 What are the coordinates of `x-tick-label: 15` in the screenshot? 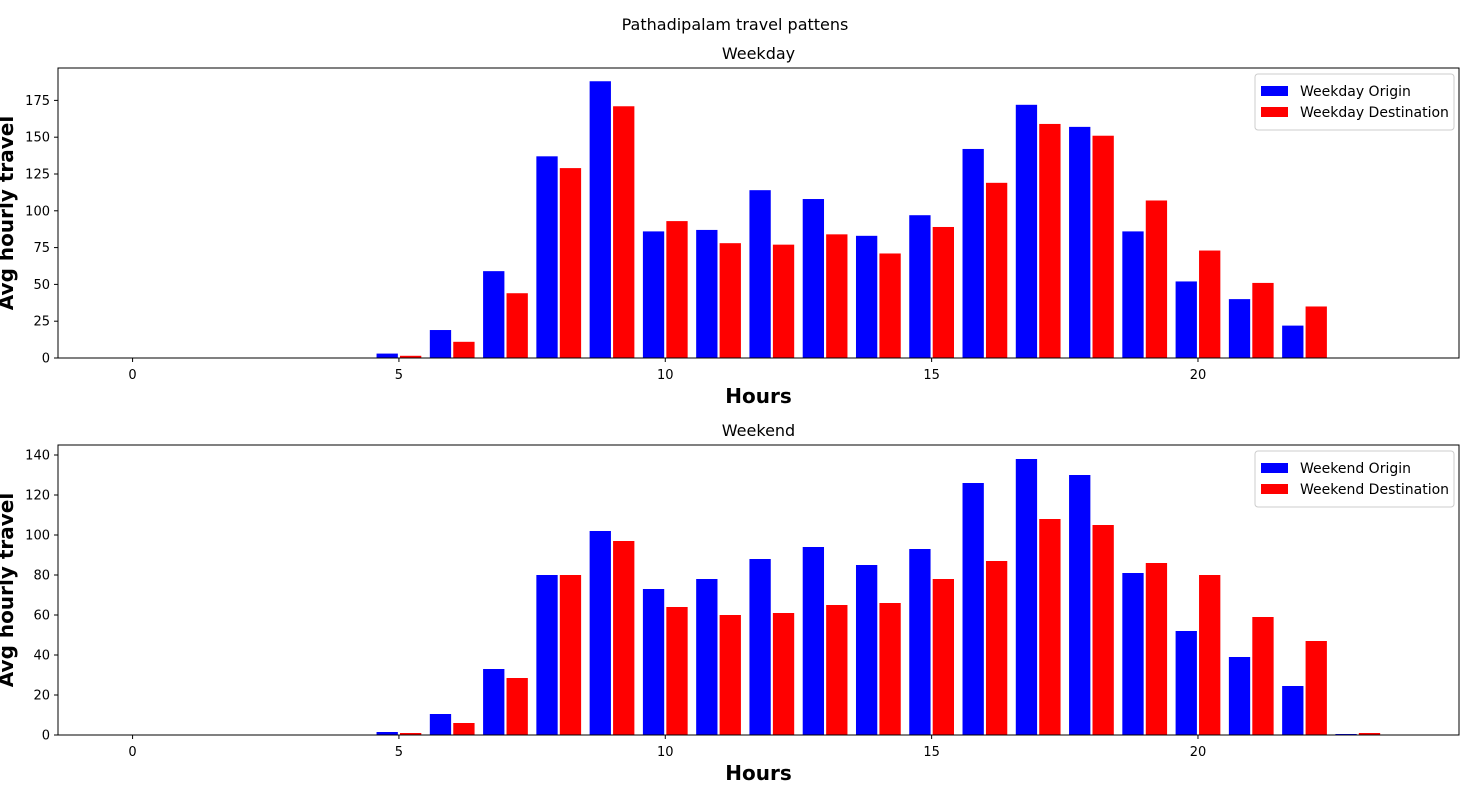 It's located at (931, 752).